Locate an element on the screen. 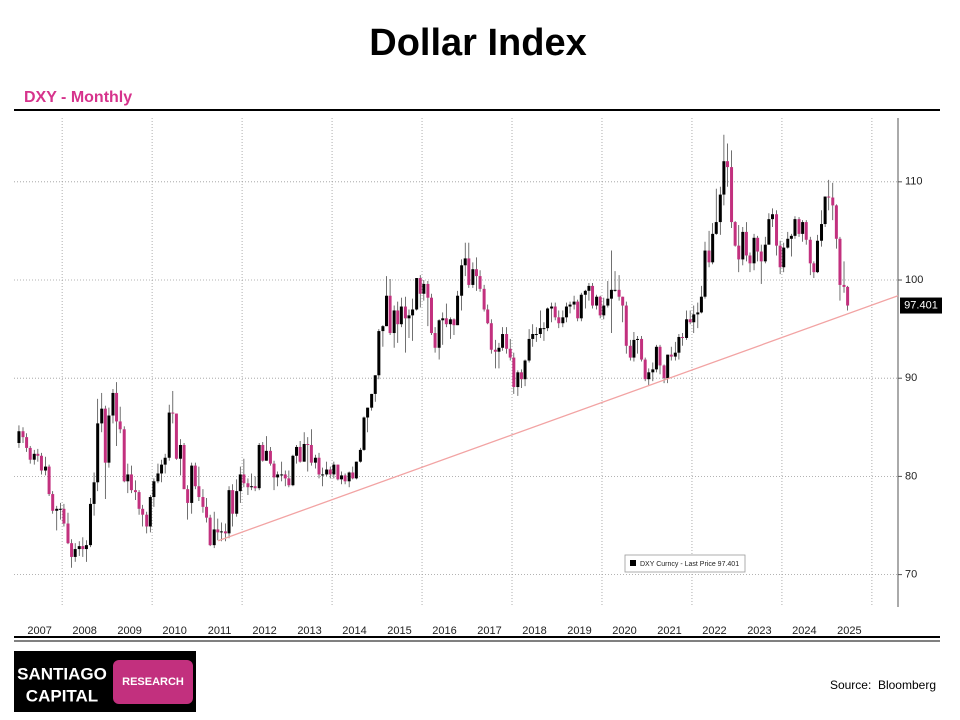  x-tick-label: 2009 is located at coordinates (129, 631).